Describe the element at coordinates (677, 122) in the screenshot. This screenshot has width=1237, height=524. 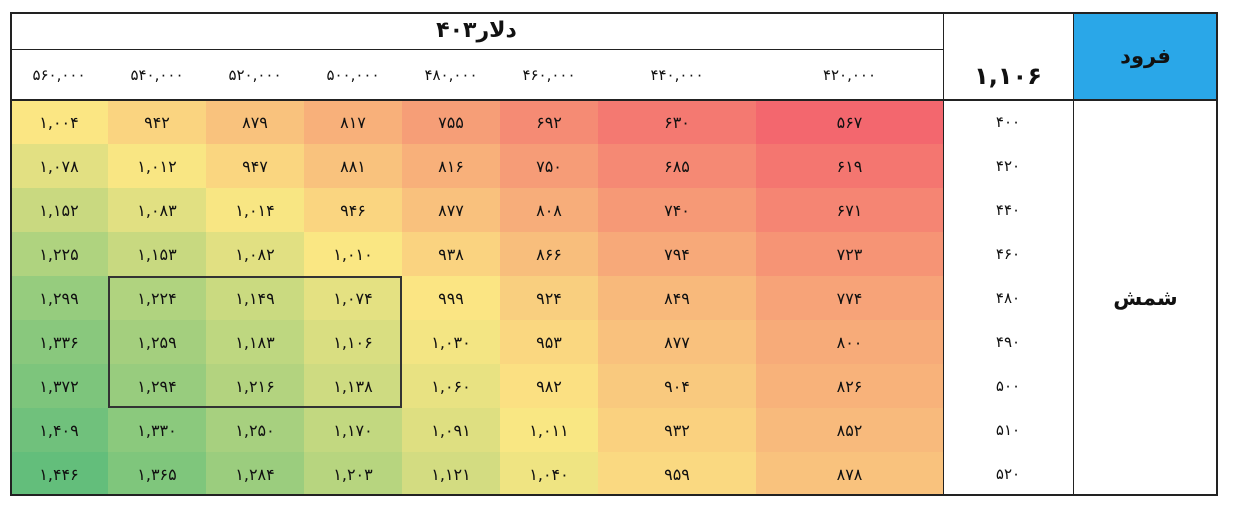
I see `heatmap-cell: ۶۳۰` at that location.